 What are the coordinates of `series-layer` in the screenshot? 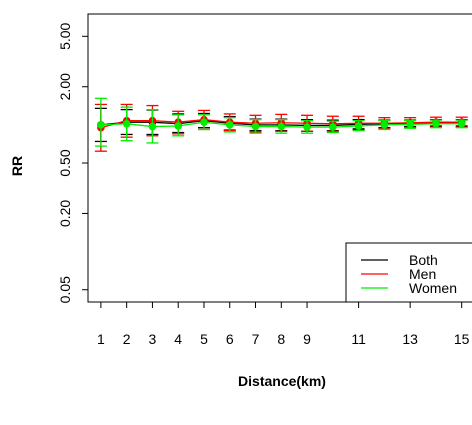 It's located at (281, 124).